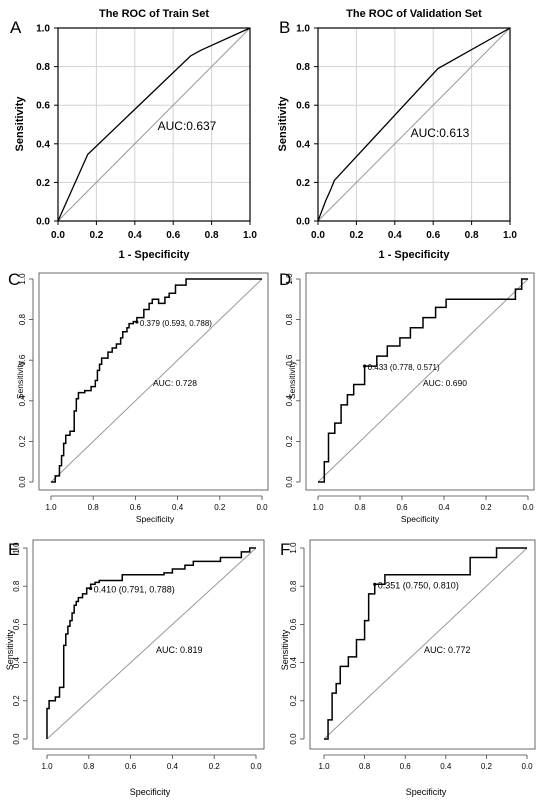  Describe the element at coordinates (155, 255) in the screenshot. I see `x-axis-label: 1 - Specificity` at that location.